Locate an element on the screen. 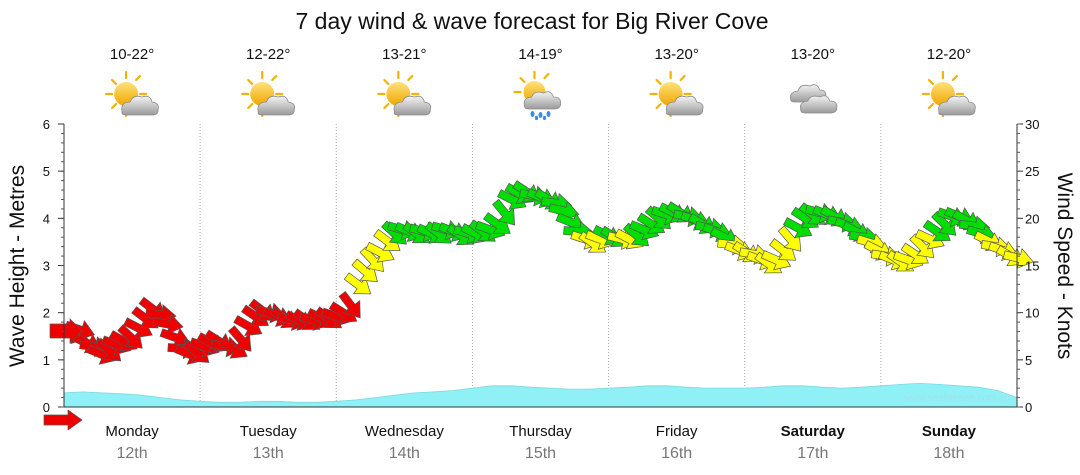  day-name: Thursday is located at coordinates (540, 431).